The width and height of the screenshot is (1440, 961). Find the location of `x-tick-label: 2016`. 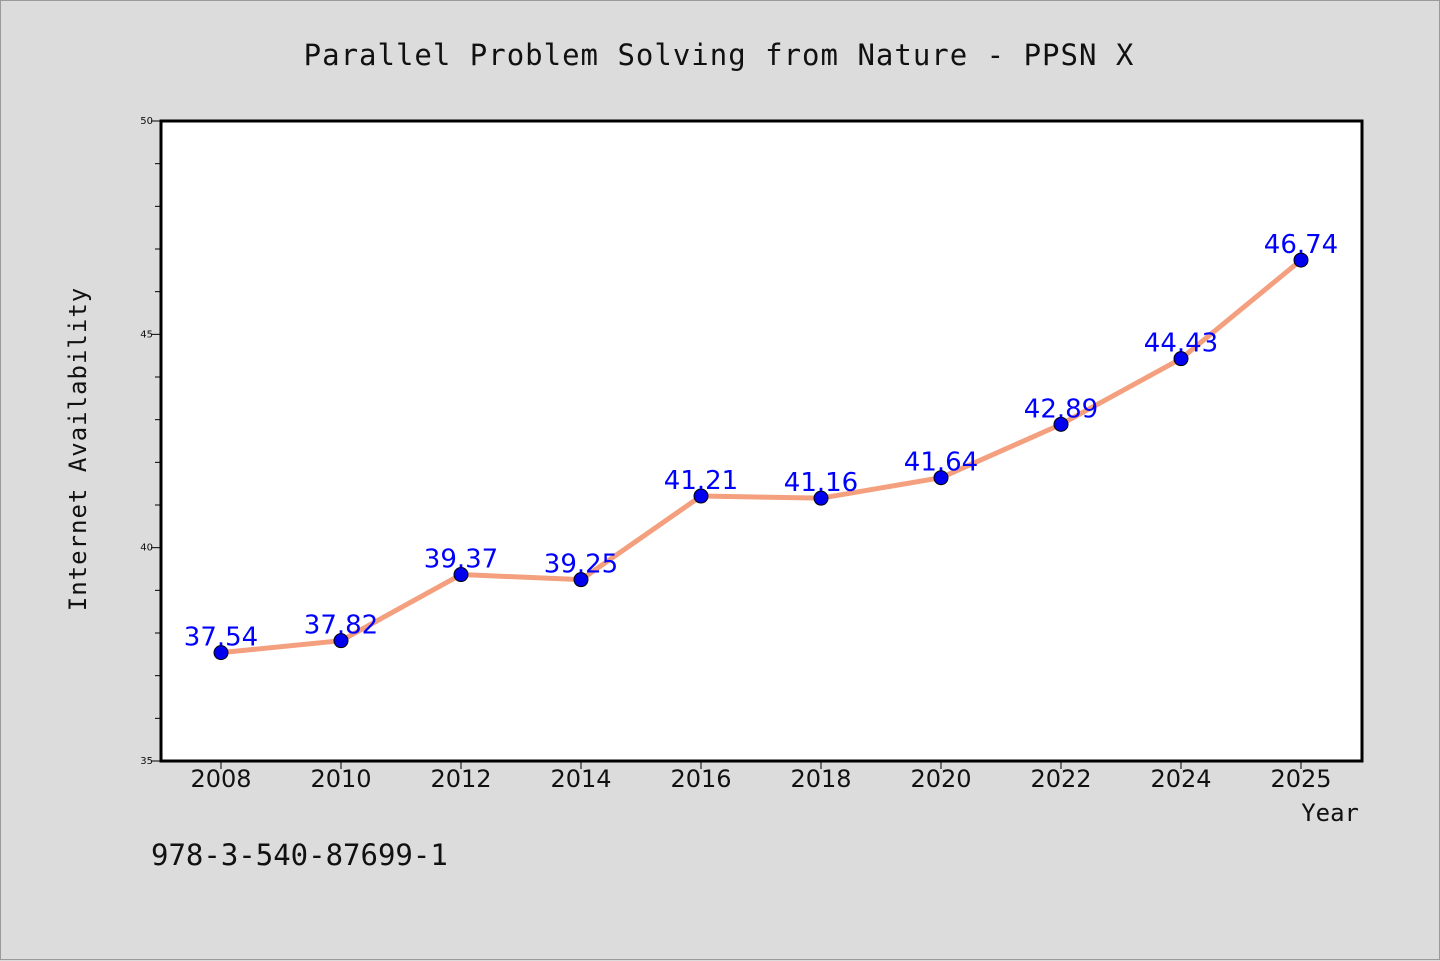

x-tick-label: 2016 is located at coordinates (700, 779).